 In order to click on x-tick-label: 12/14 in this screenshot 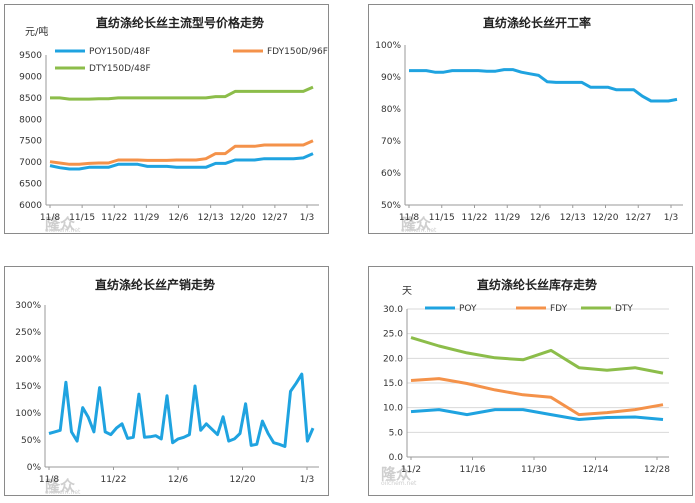, I will do `click(596, 470)`.